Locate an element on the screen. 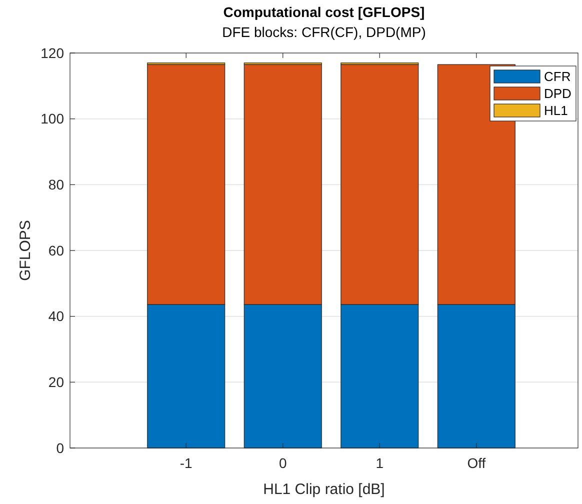 The width and height of the screenshot is (582, 504). y-tick-label: 80 is located at coordinates (56, 184).